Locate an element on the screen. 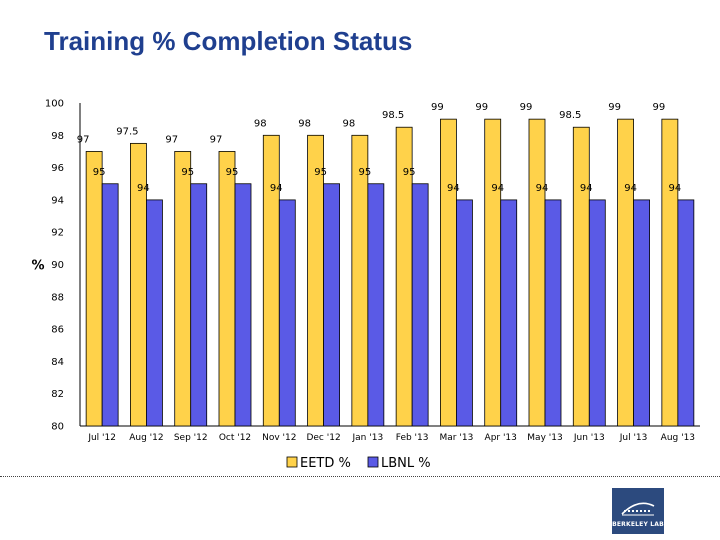  legend-swatch-eetd is located at coordinates (292, 462).